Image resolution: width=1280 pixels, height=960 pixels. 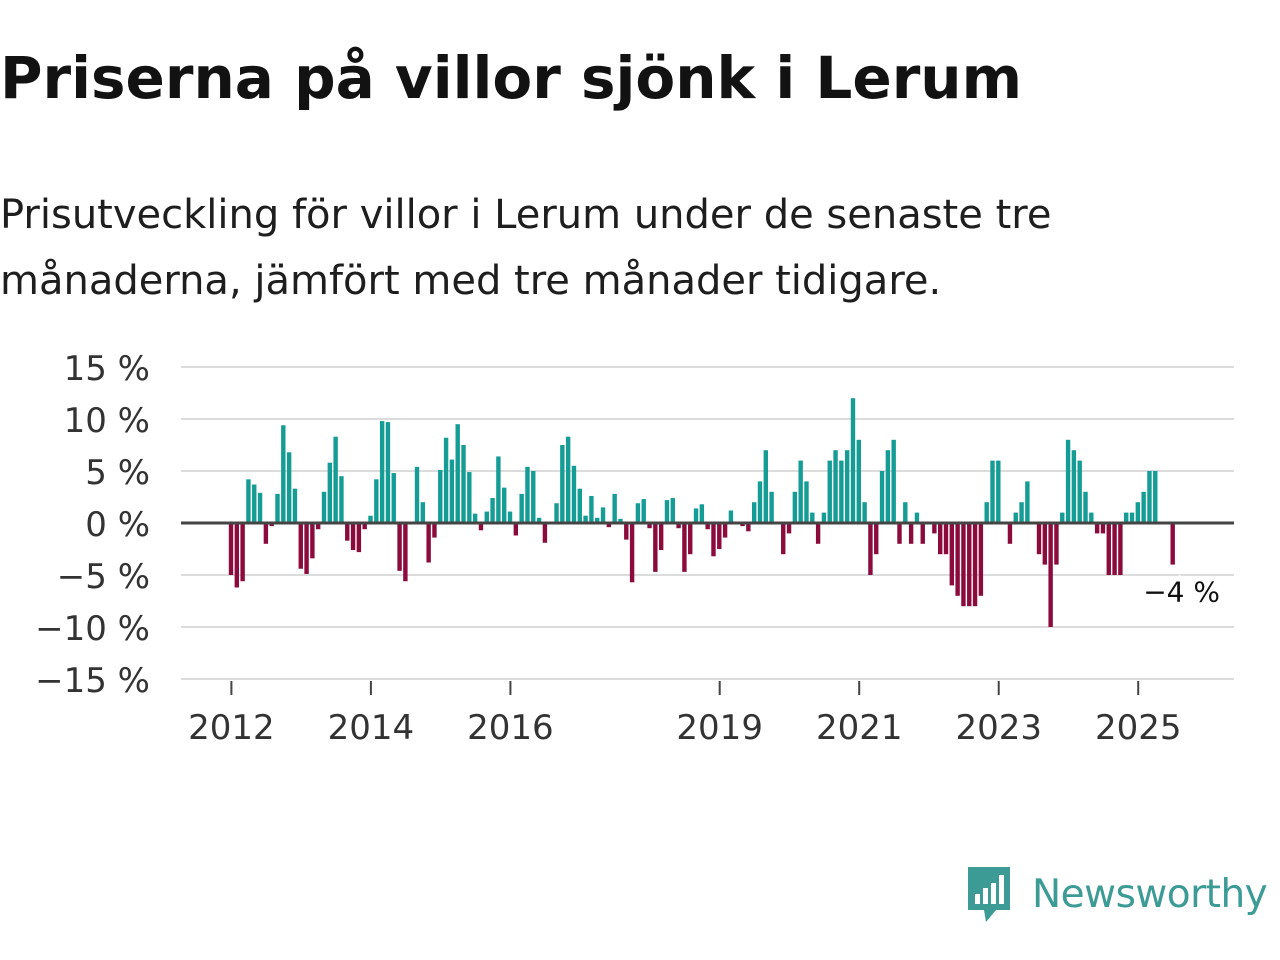 What do you see at coordinates (107, 369) in the screenshot?
I see `y-tick-label: 15 %` at bounding box center [107, 369].